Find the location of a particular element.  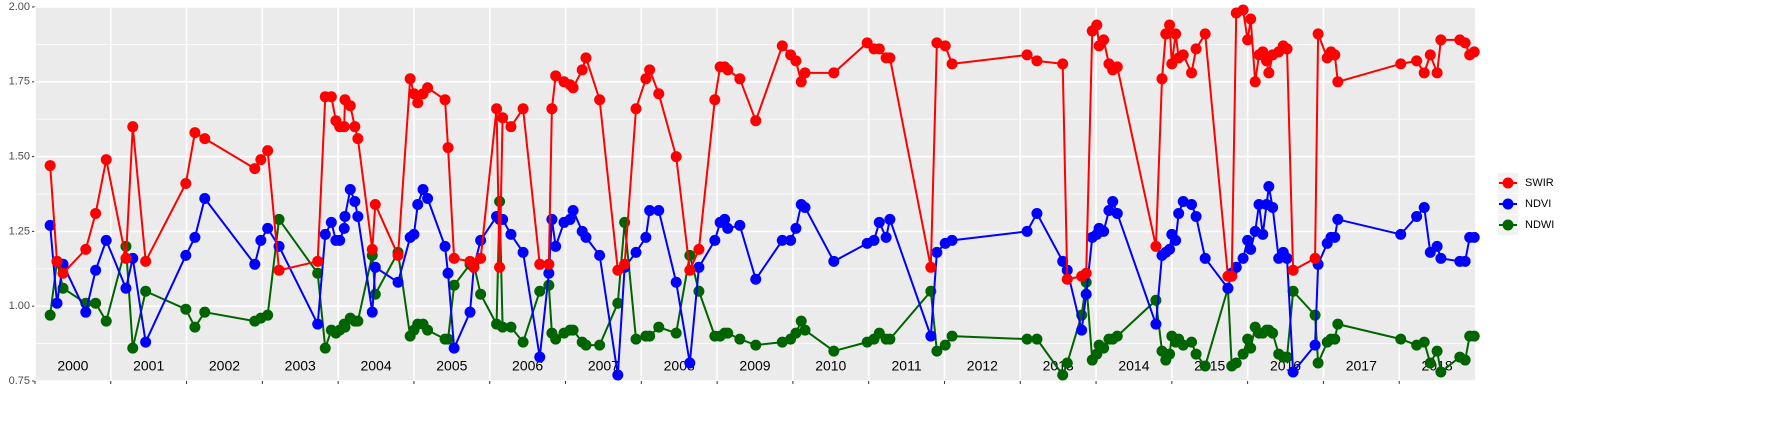

y-tick-label: 1.25 is located at coordinates (19, 231).